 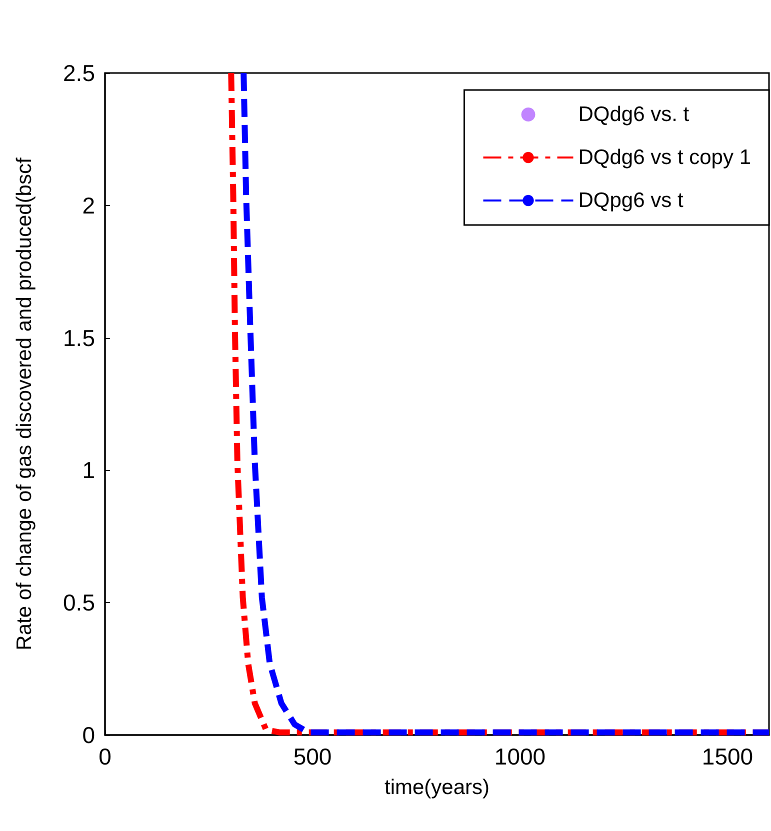 I want to click on legend-label: DQdg6 vs. t, so click(x=634, y=114).